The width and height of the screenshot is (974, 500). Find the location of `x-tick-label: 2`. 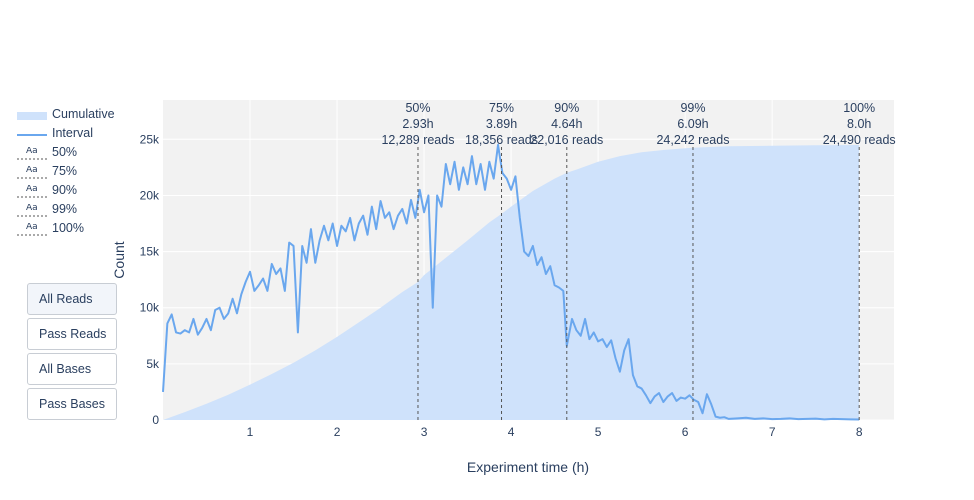

x-tick-label: 2 is located at coordinates (337, 432).